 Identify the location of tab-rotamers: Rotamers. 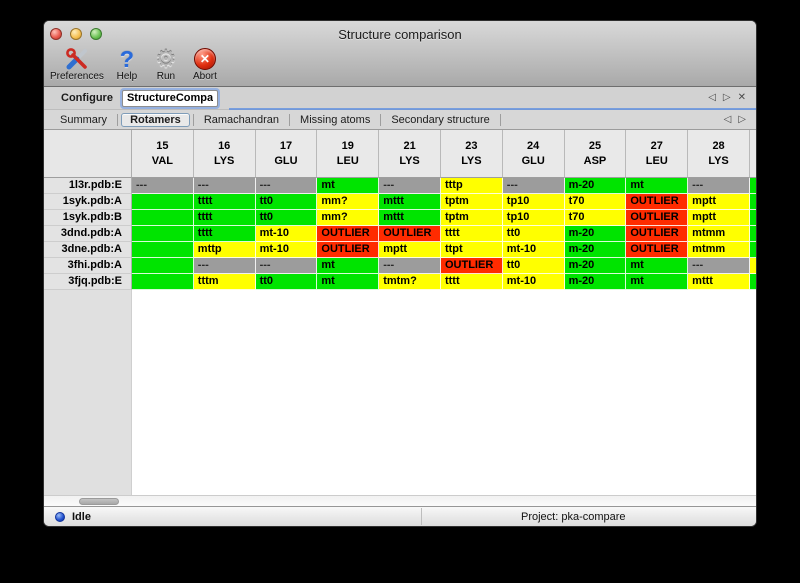
(155, 119).